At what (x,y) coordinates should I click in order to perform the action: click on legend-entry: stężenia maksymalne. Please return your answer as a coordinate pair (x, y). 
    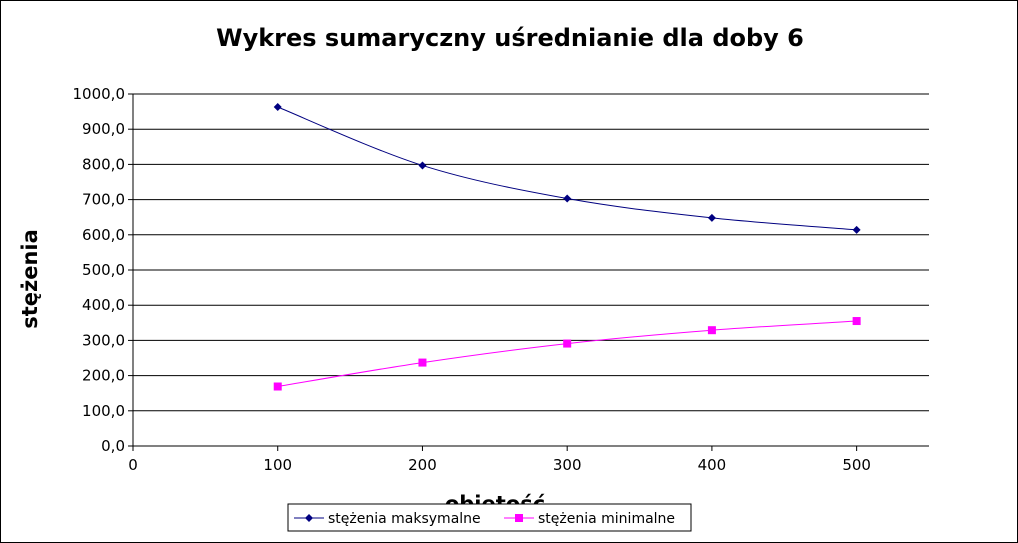
    Looking at the image, I should click on (387, 519).